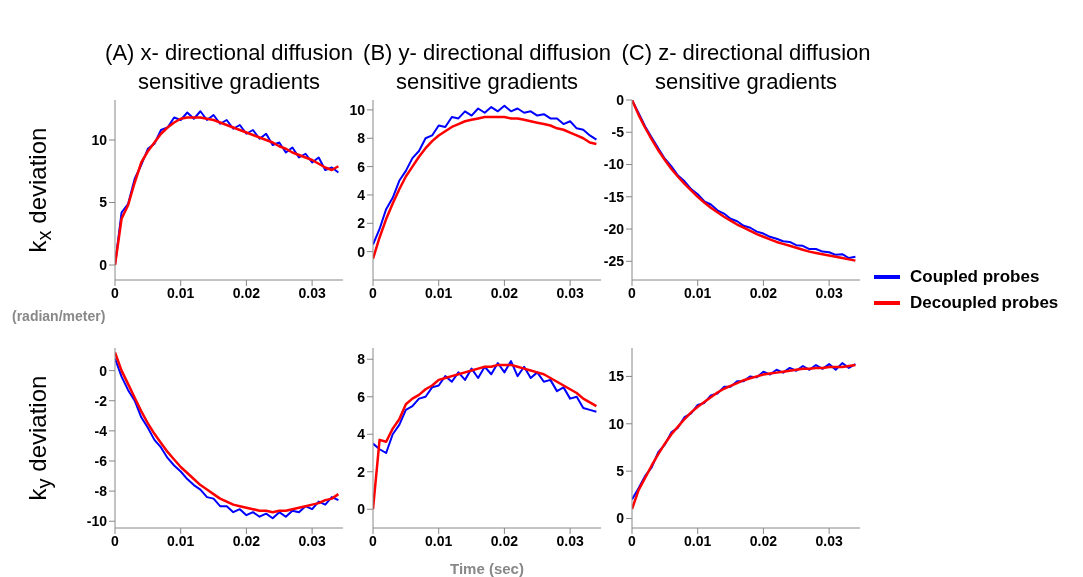  I want to click on y-tick-label: -2, so click(101, 400).